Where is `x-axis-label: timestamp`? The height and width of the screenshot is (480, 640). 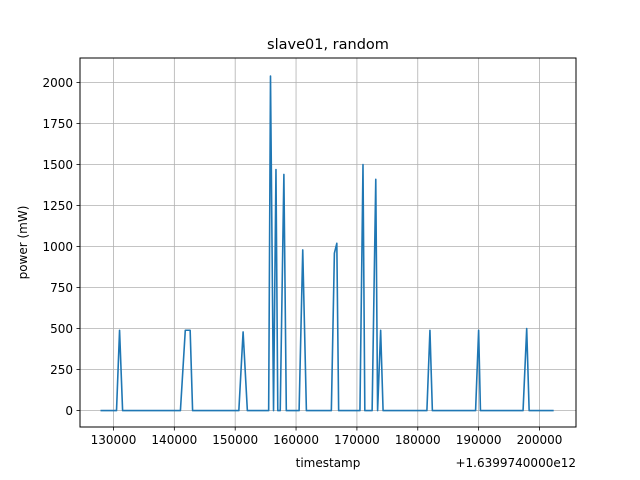
x-axis-label: timestamp is located at coordinates (328, 463).